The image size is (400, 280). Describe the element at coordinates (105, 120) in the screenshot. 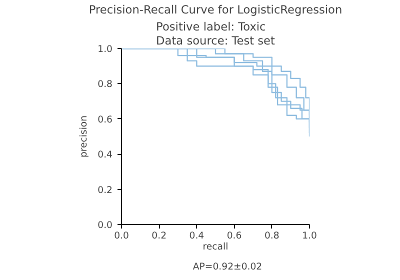

I see `y-tick-label: 0.6` at that location.